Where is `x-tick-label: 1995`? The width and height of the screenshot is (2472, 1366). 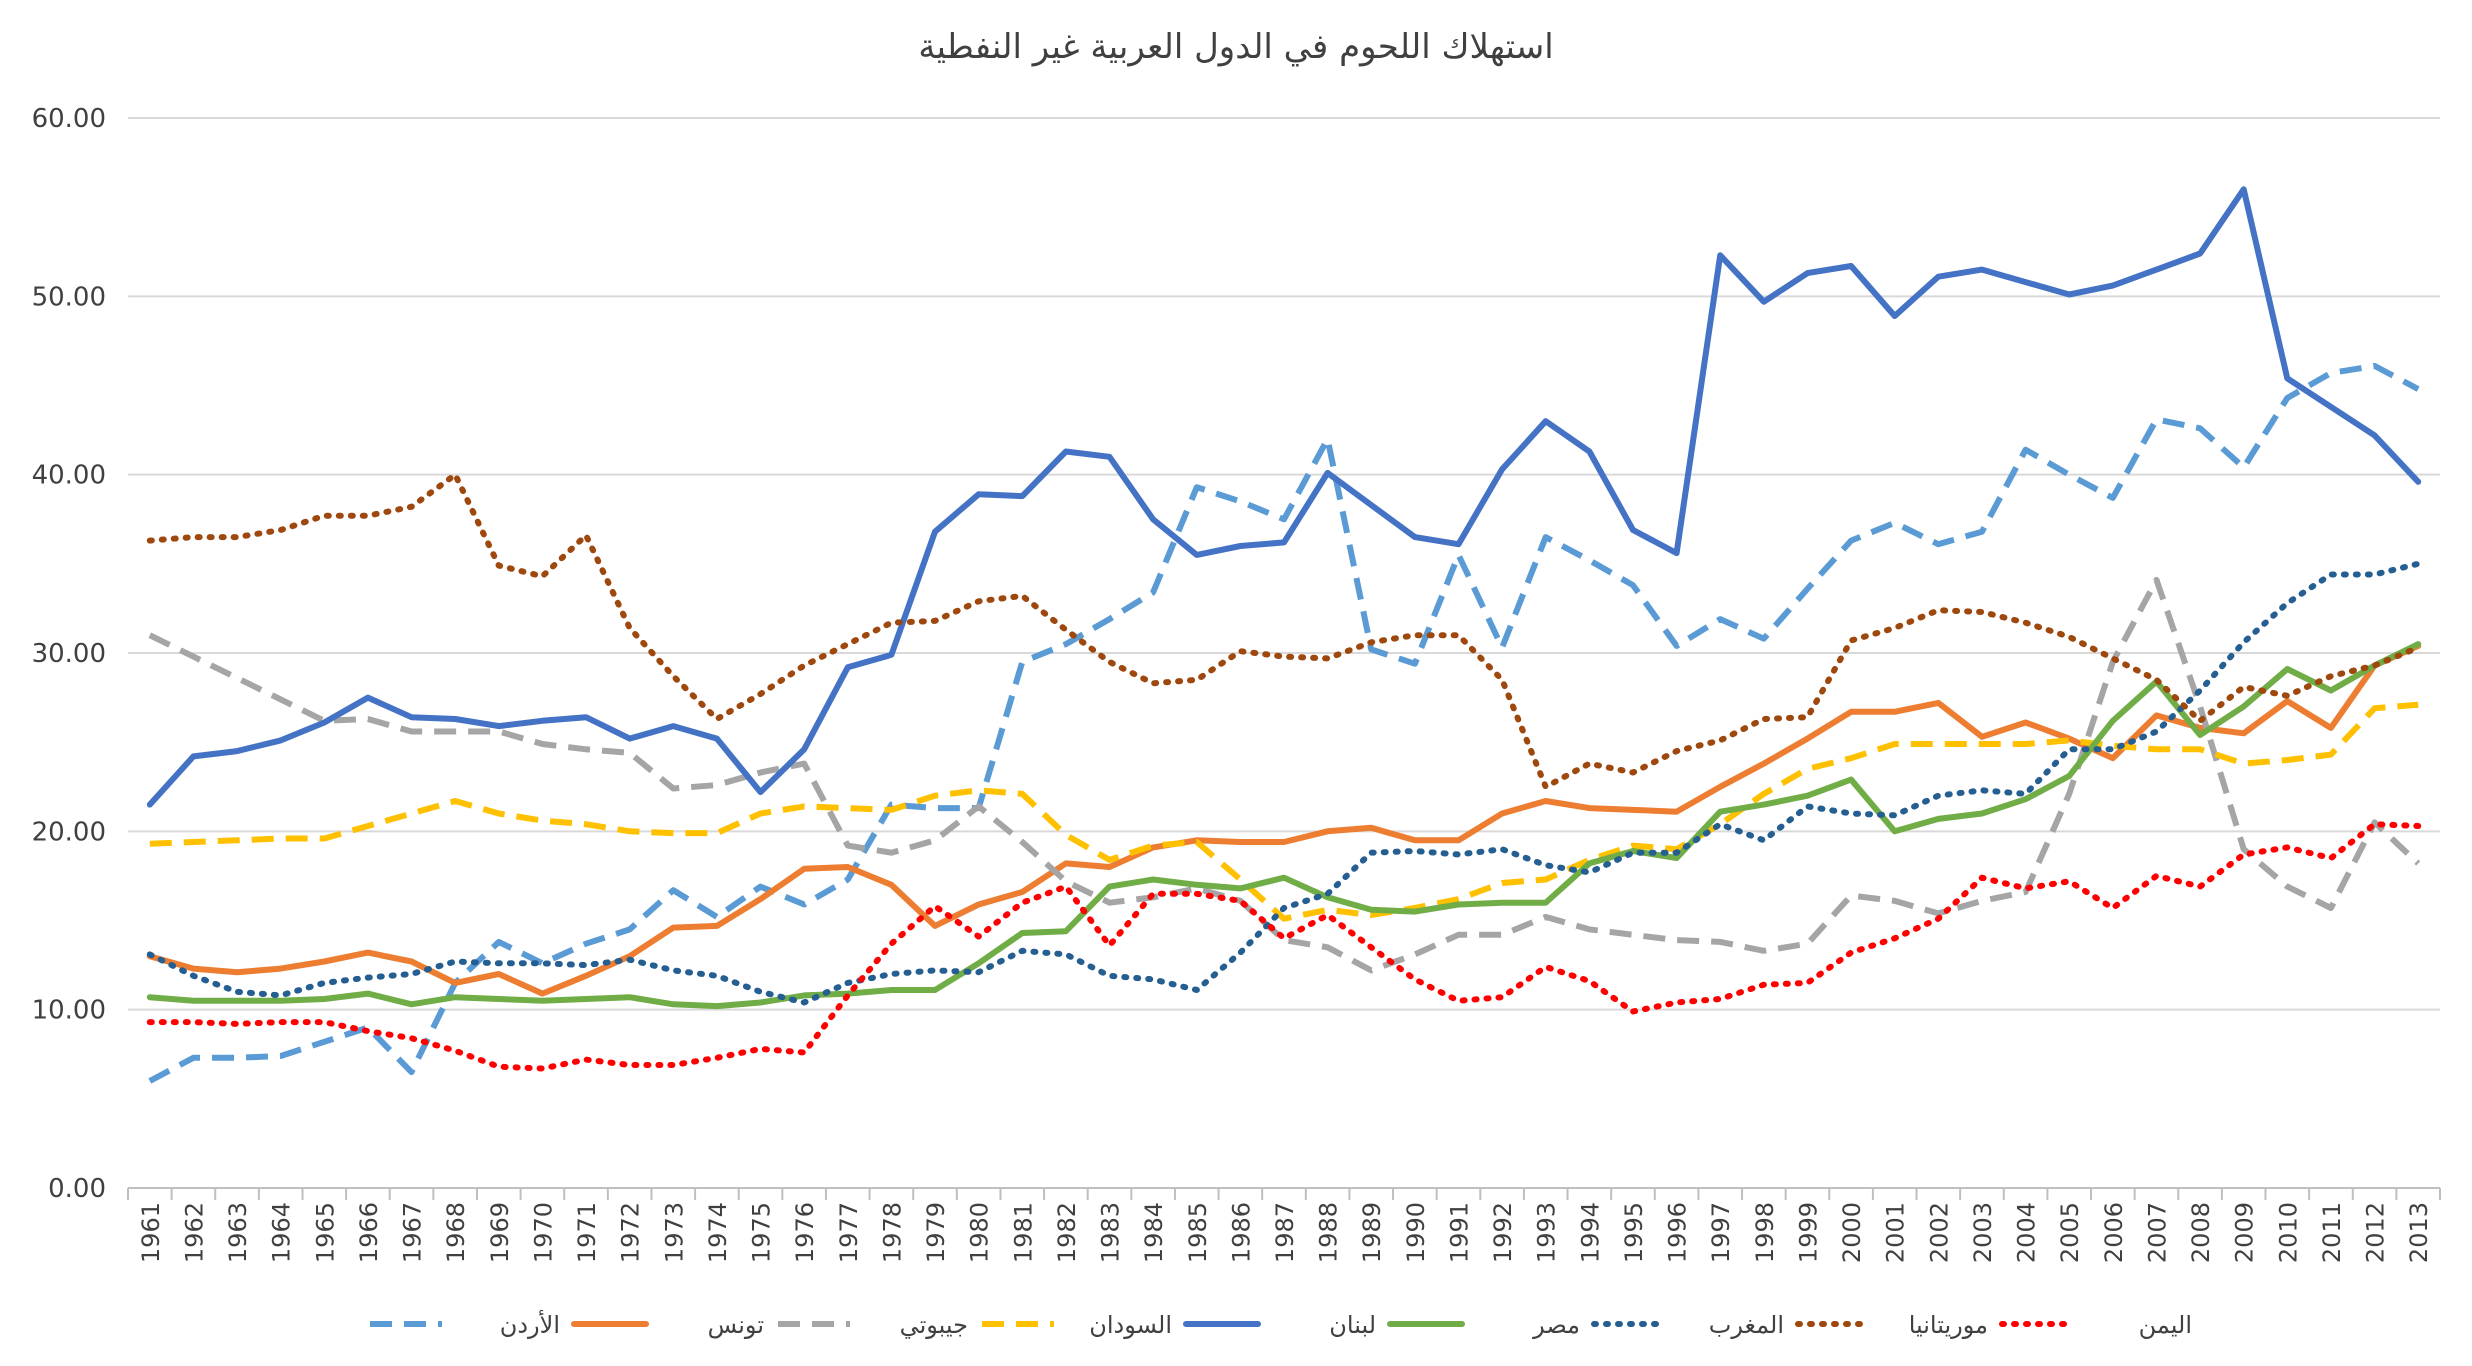
x-tick-label: 1995 is located at coordinates (1634, 1232).